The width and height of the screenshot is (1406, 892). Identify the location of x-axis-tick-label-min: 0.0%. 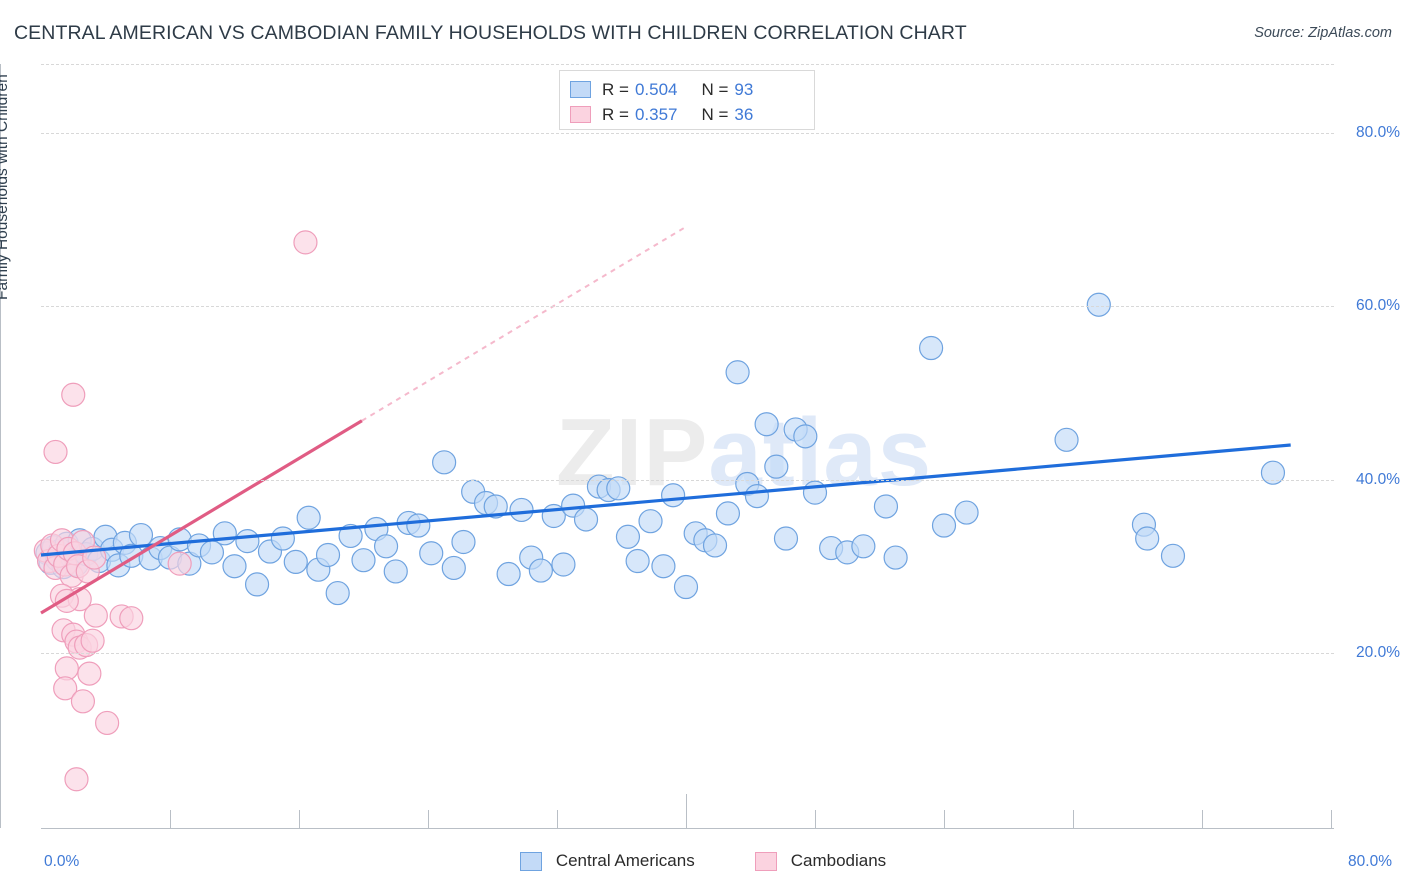
(62, 861).